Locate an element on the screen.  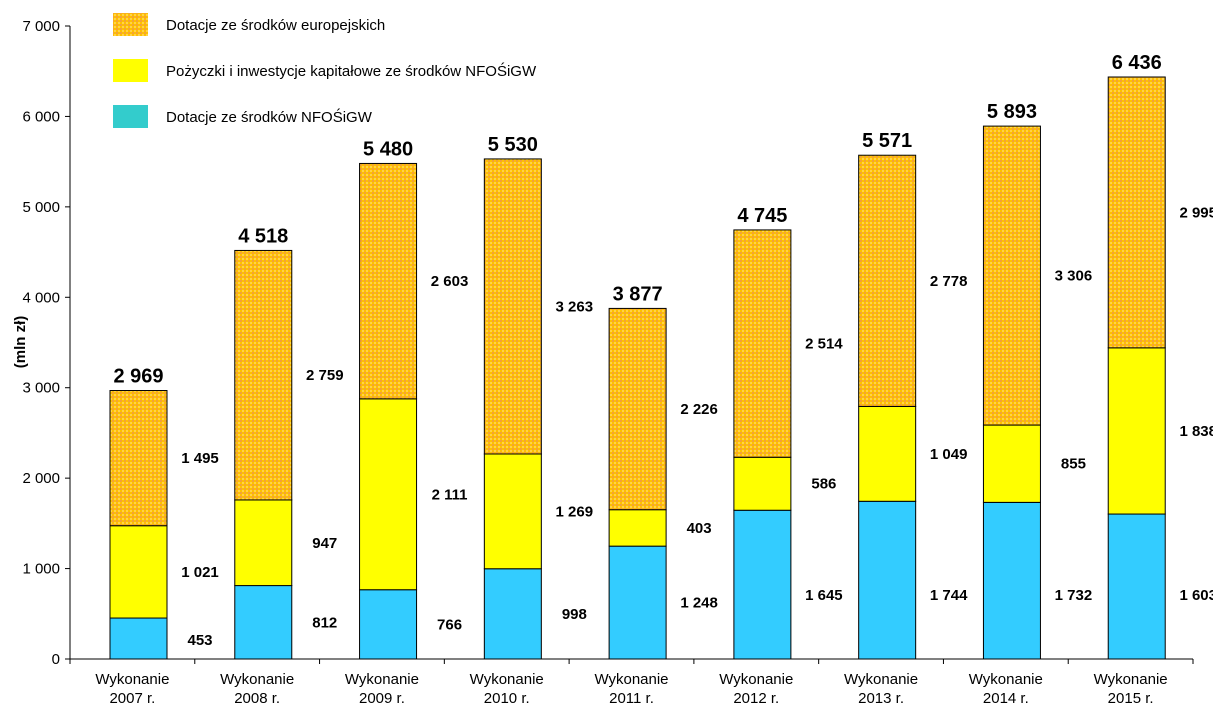
segment-value-label: 2 111 is located at coordinates (450, 494).